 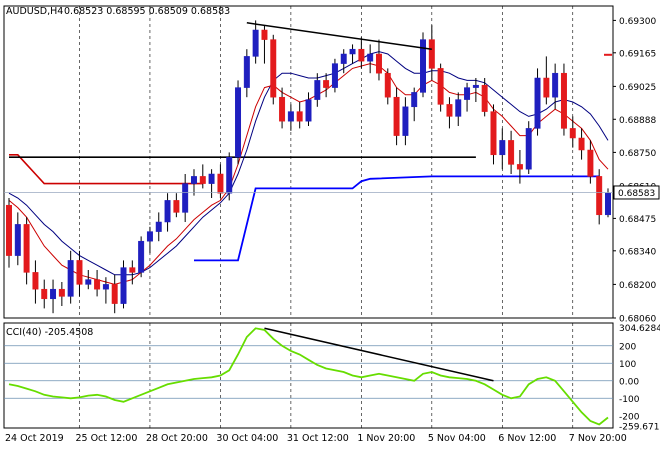 I want to click on cci-trendline, so click(x=379, y=354).